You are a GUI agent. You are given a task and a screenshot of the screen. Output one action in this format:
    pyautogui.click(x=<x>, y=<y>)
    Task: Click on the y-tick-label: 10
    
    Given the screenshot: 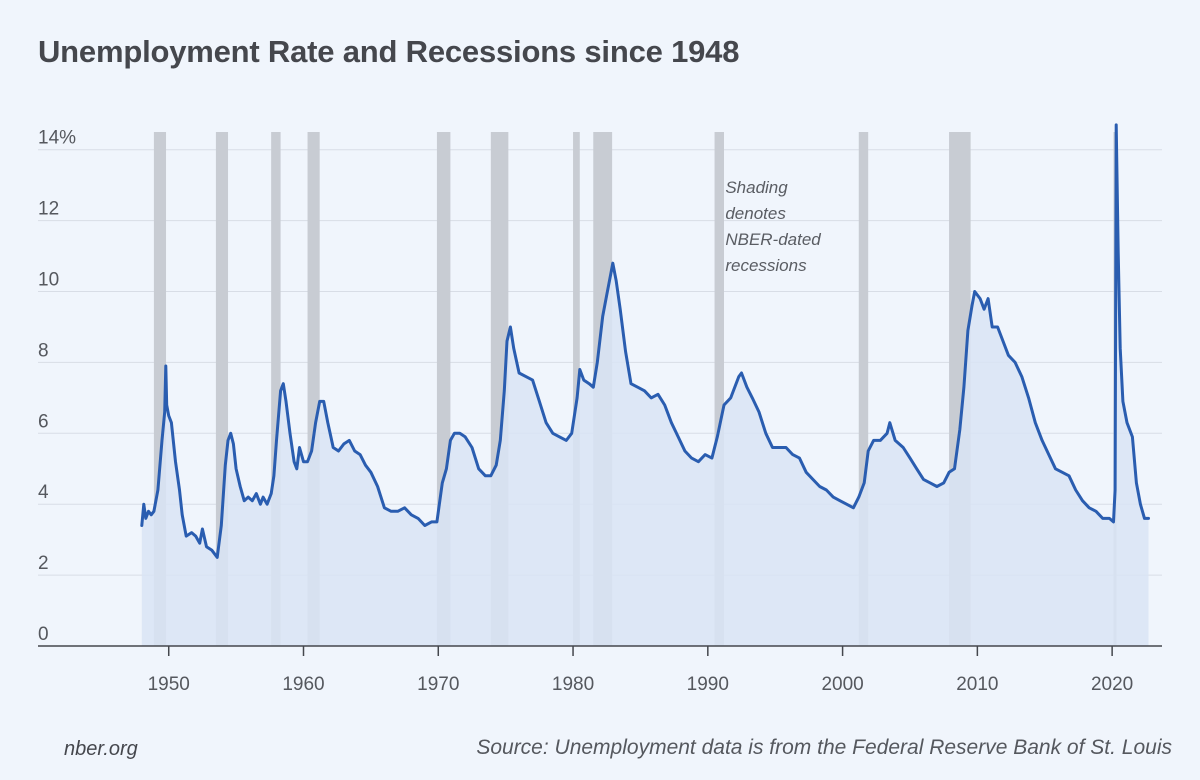 What is the action you would take?
    pyautogui.click(x=48, y=280)
    